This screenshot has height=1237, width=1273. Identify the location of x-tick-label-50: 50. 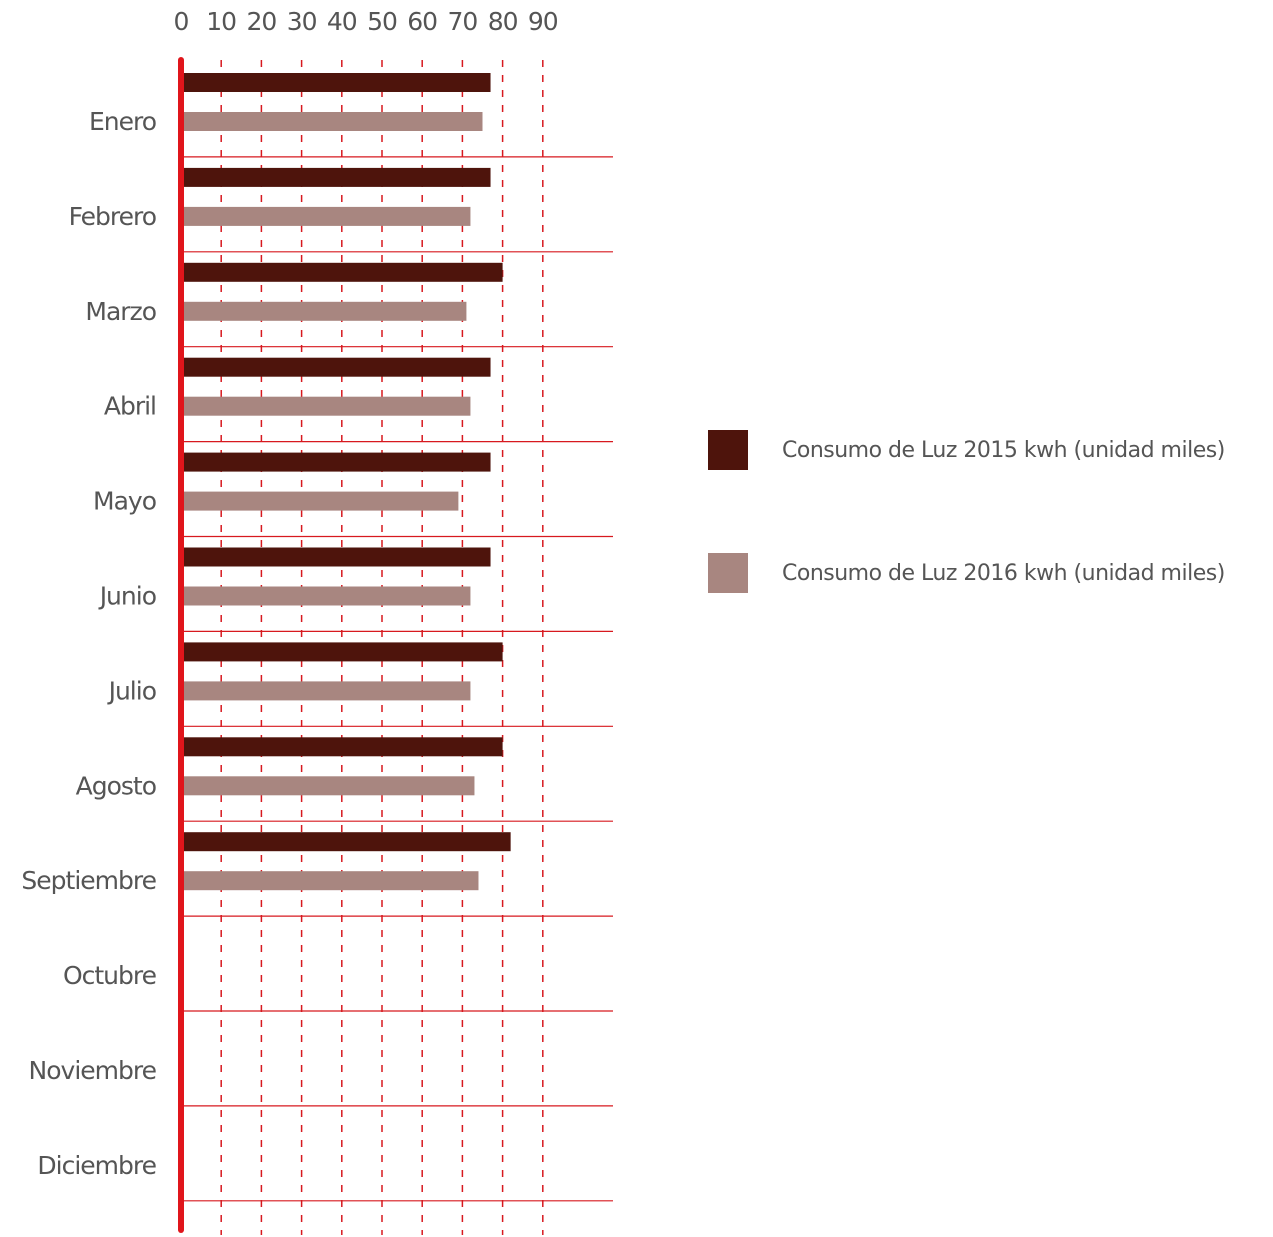
(382, 21).